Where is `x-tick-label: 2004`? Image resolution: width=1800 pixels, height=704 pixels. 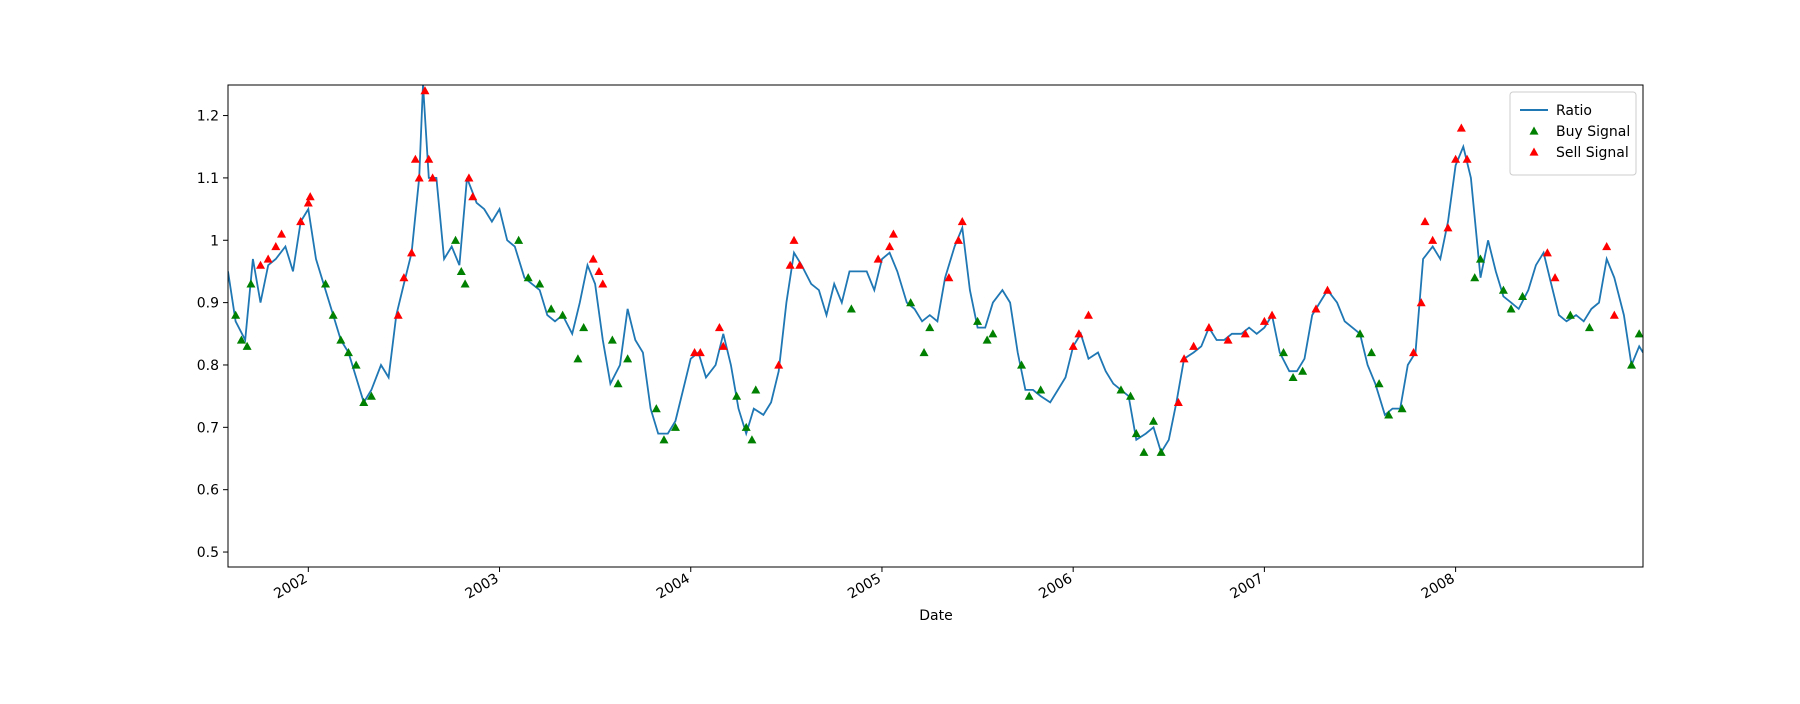 x-tick-label: 2004 is located at coordinates (673, 587).